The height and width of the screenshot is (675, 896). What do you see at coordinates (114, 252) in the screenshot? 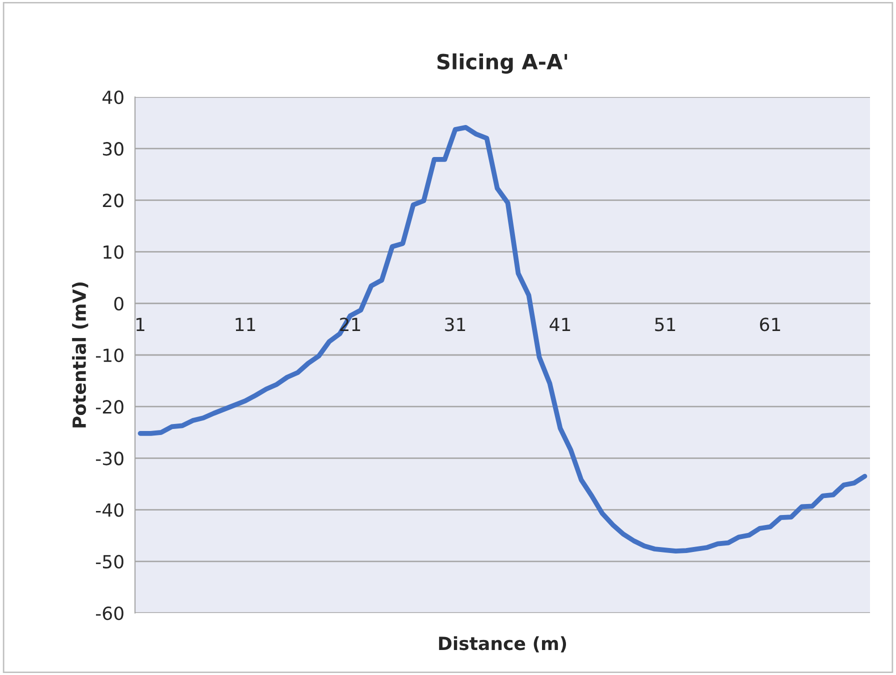
I see `y-tick-label: 10` at bounding box center [114, 252].